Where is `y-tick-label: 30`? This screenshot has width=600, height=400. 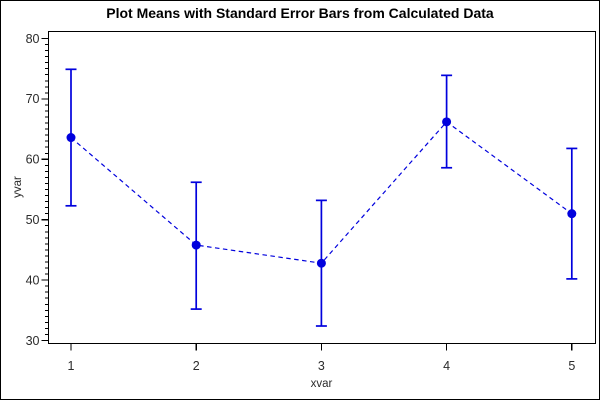
y-tick-label: 30 is located at coordinates (33, 341).